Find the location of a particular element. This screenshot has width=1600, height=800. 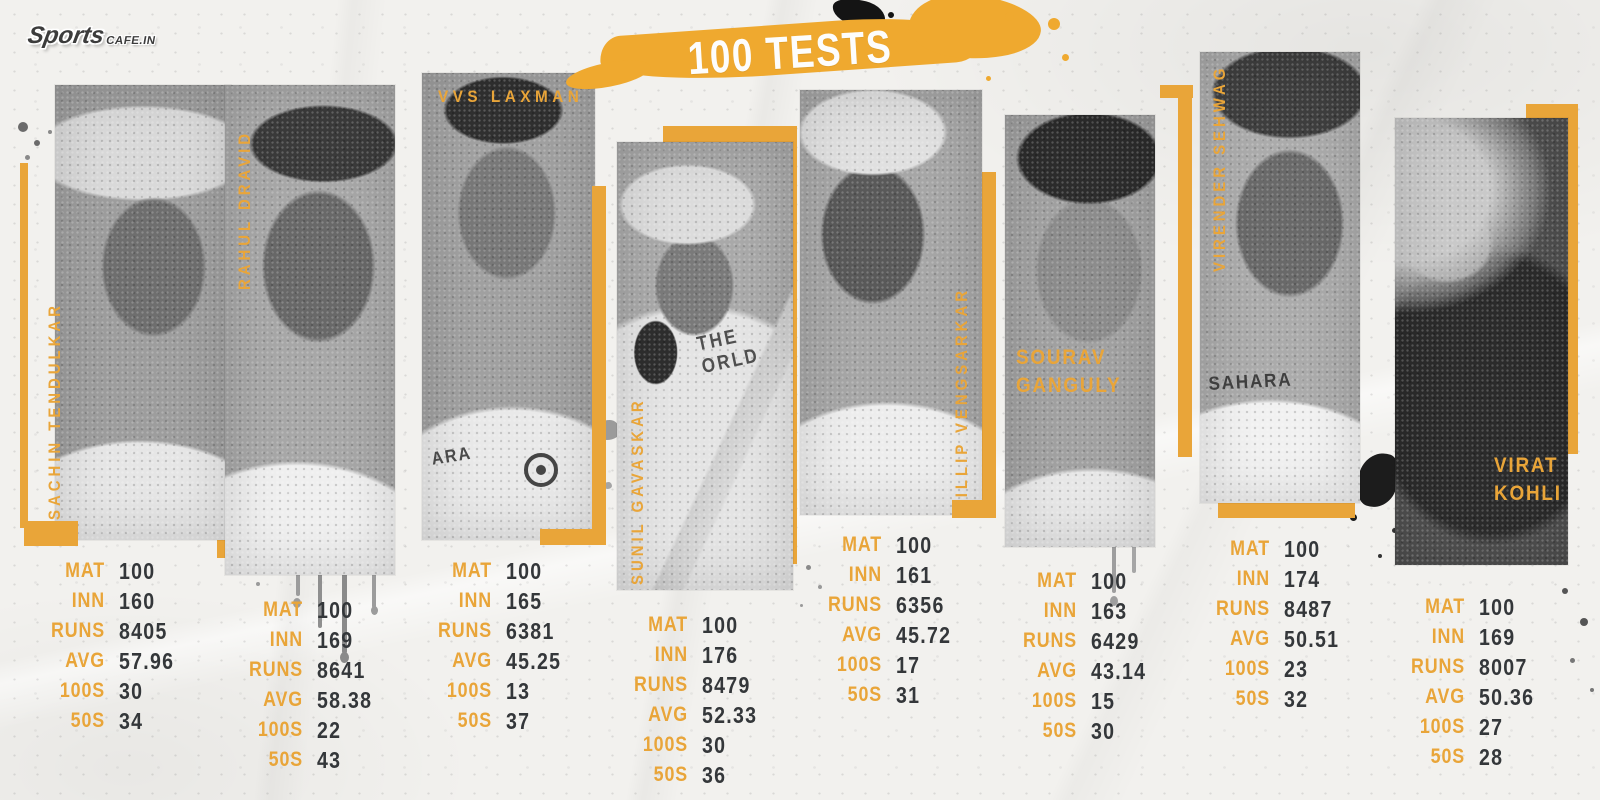

photo-sourav-ganguly is located at coordinates (1080, 331).